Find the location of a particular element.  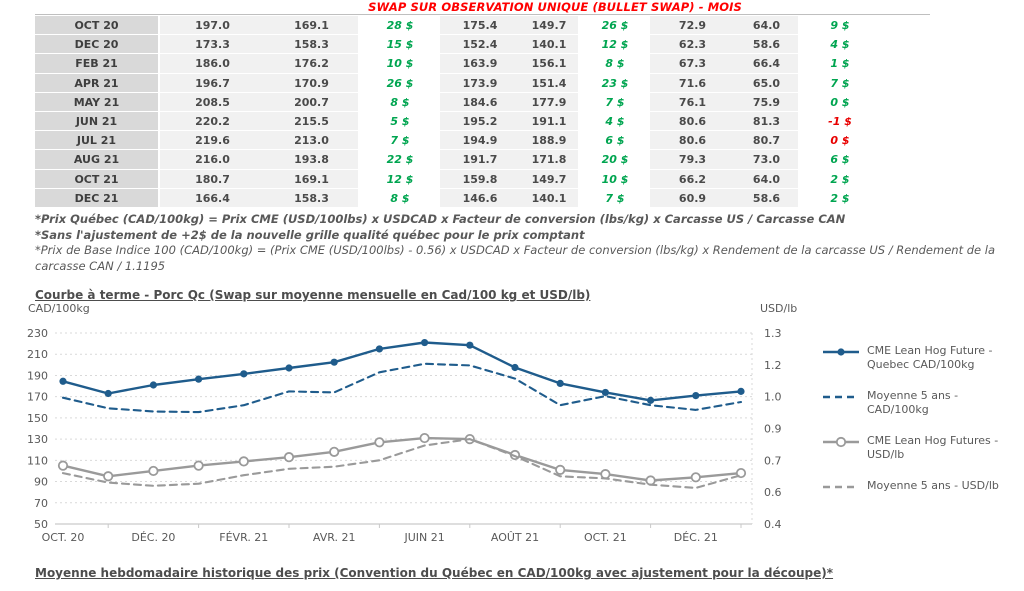

right-axis-title: USD/lb is located at coordinates (778, 308).